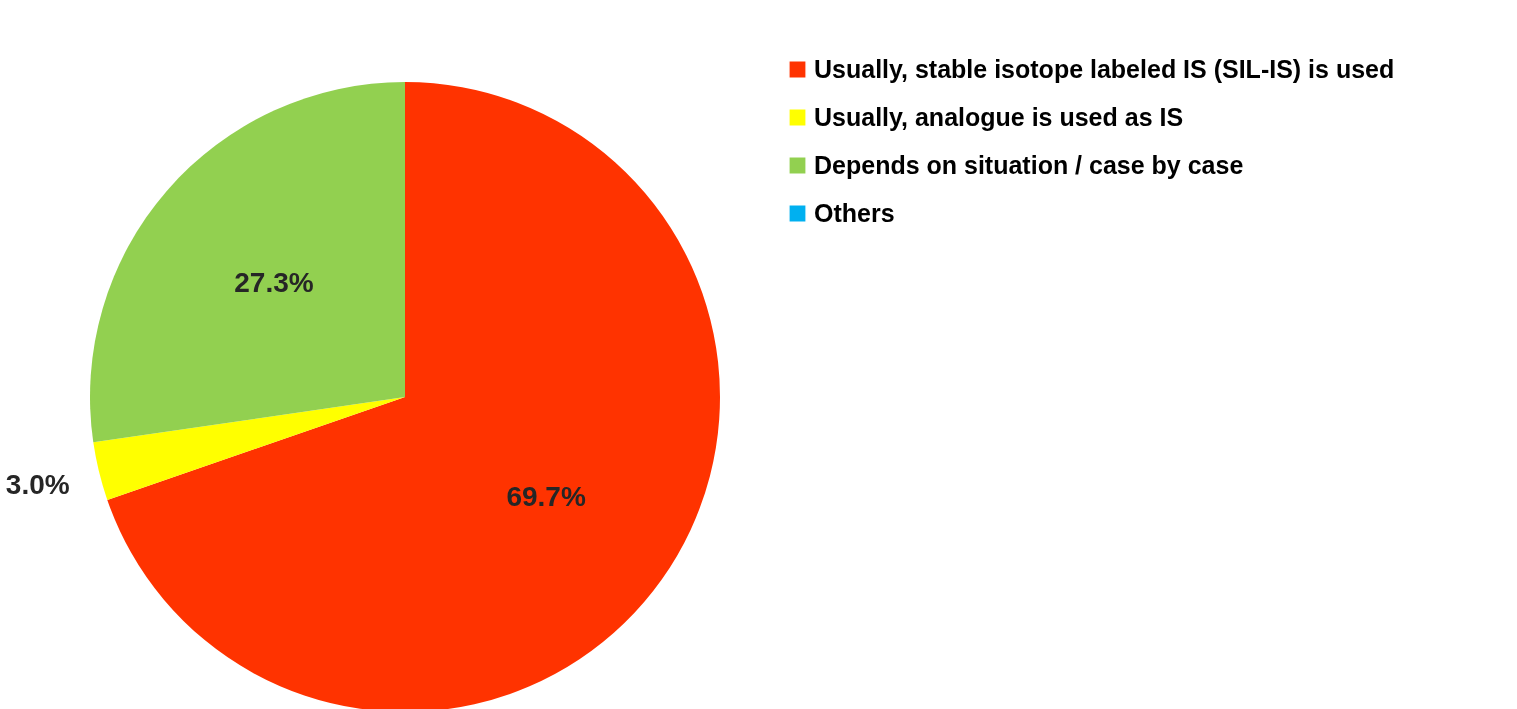  Describe the element at coordinates (999, 116) in the screenshot. I see `legend-label: Usually, analogue is used as IS` at that location.